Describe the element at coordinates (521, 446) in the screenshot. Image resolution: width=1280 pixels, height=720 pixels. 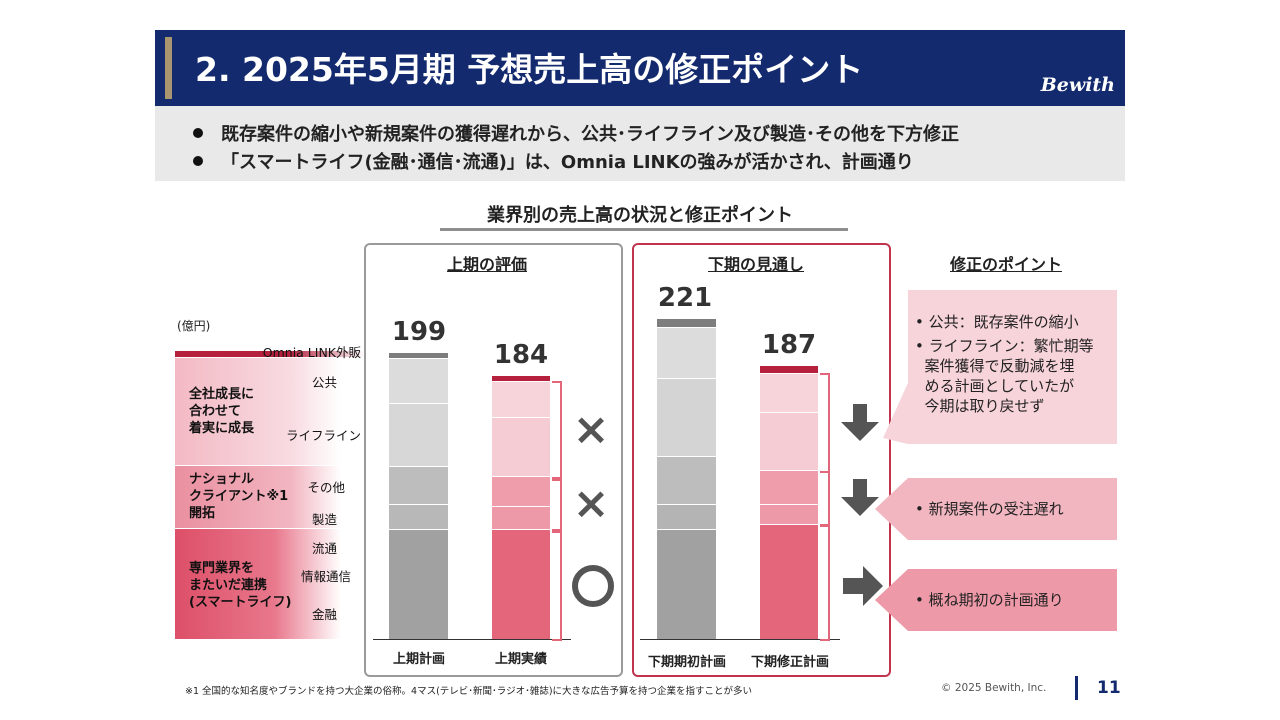
I see `bar-h1-actual-lifeline` at that location.